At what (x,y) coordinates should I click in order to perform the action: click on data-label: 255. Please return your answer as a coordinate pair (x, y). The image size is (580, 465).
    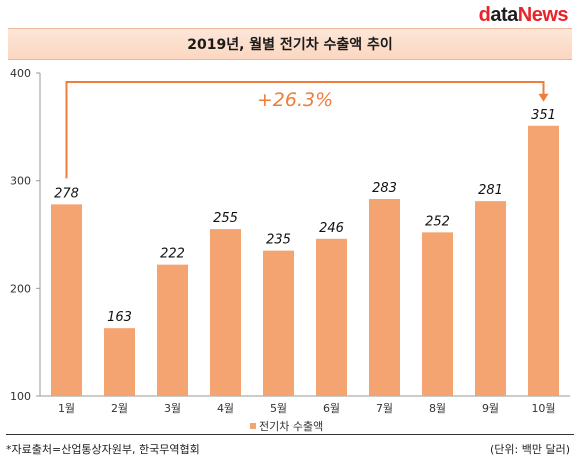
    Looking at the image, I should click on (225, 218).